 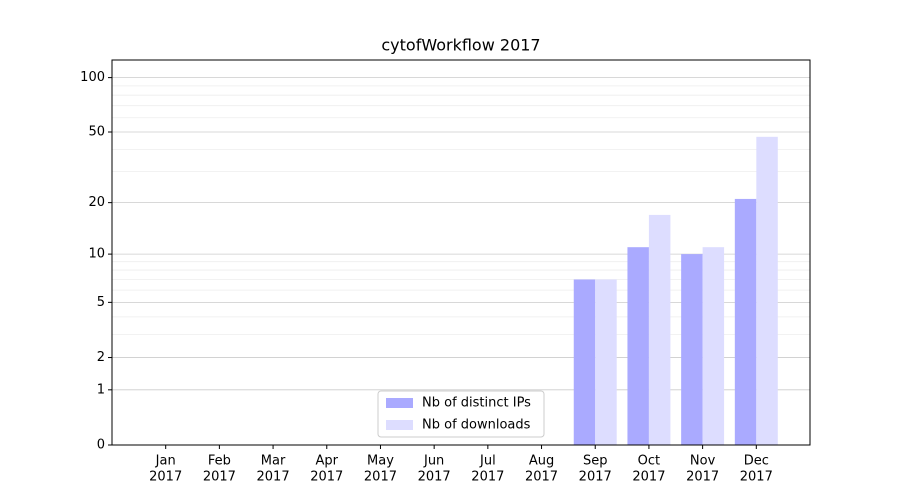 I want to click on legend-label: Nb of downloads, so click(x=476, y=425).